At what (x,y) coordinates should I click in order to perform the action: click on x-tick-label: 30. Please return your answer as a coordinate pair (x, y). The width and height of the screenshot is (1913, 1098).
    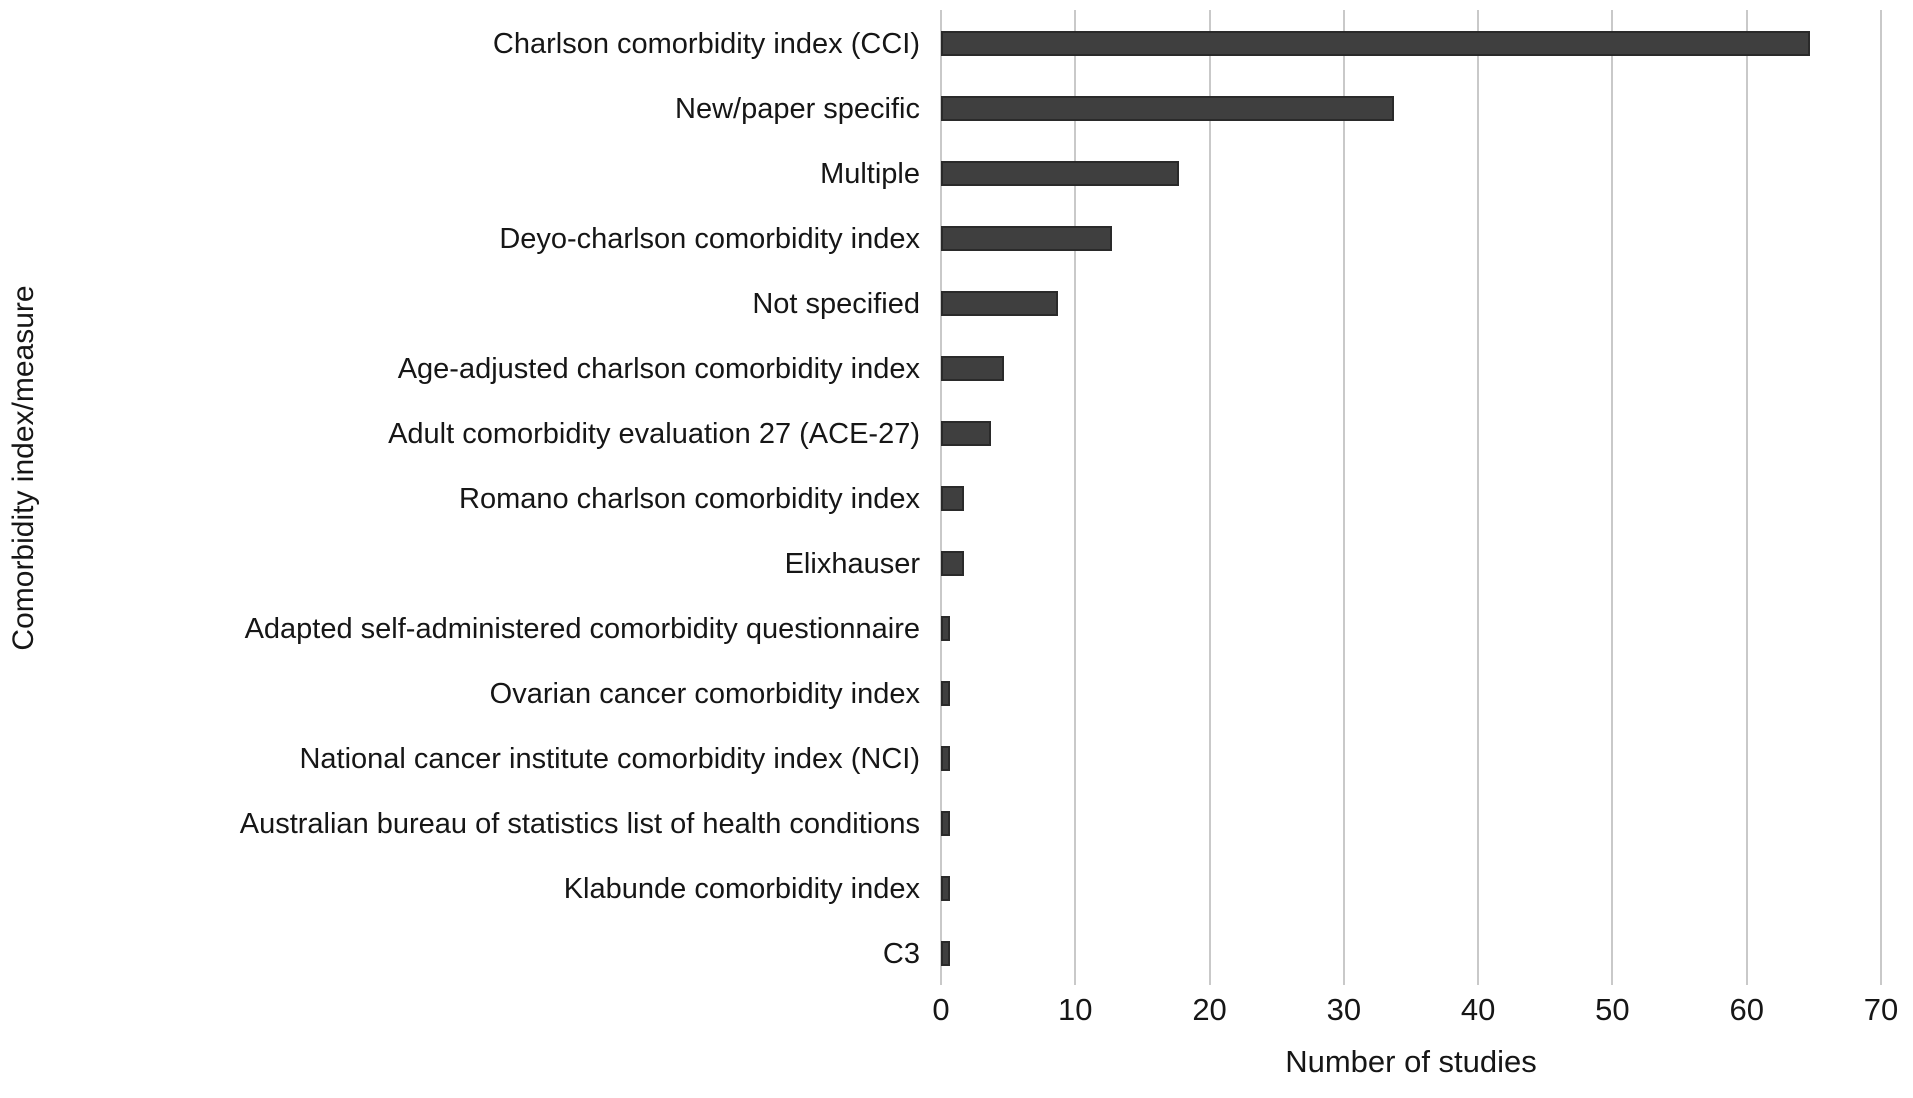
    Looking at the image, I should click on (1344, 1009).